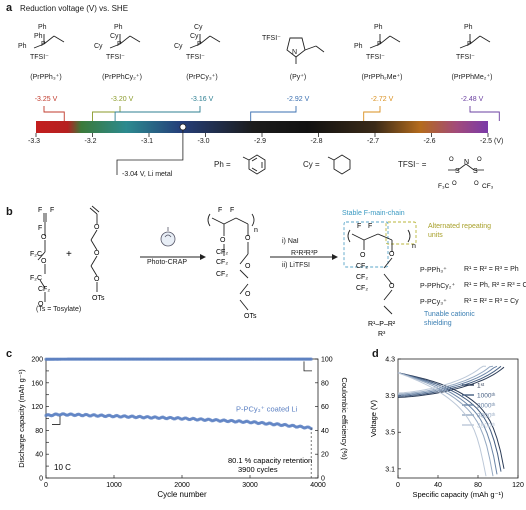 The width and height of the screenshot is (526, 510). I want to click on svg-text: R¹–P–R², so click(382, 324).